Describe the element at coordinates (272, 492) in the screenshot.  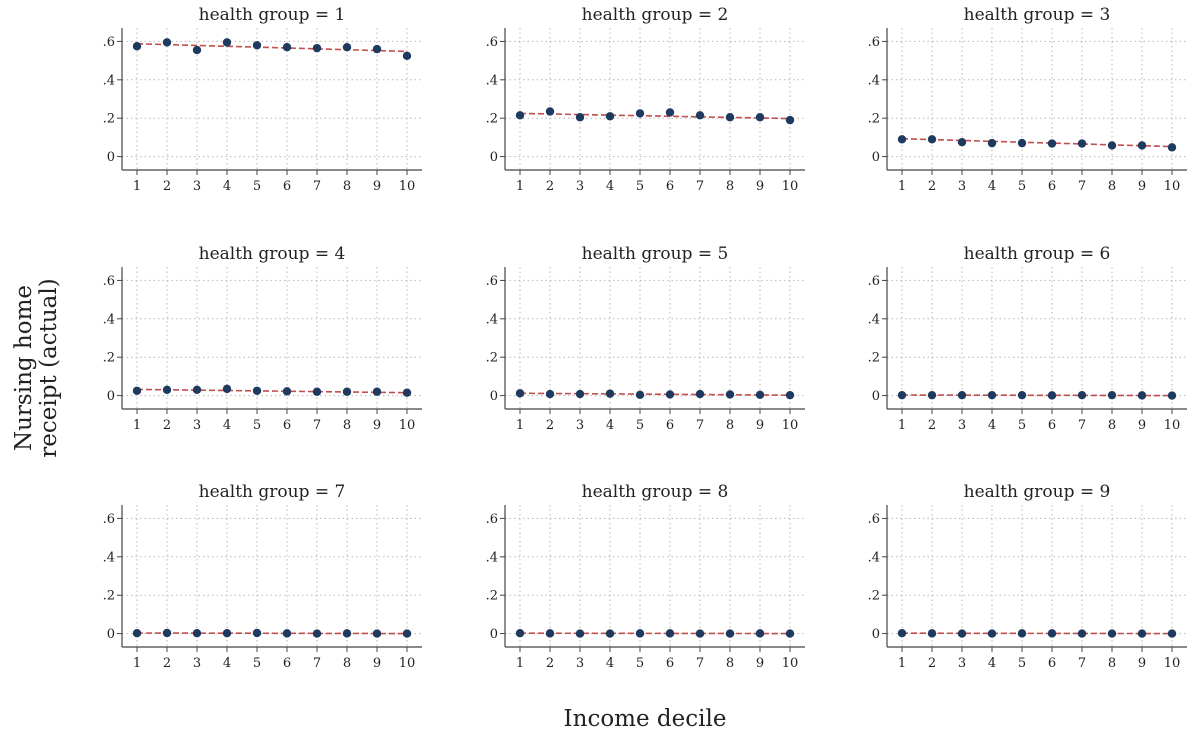
I see `panel-title: health group = 7` at that location.